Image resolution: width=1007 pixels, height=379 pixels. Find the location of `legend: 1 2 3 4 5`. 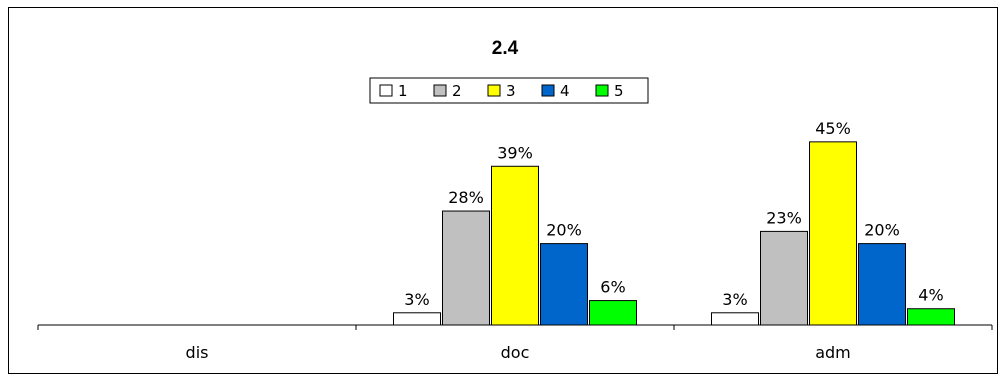

legend: 1 2 3 4 5 is located at coordinates (509, 90).